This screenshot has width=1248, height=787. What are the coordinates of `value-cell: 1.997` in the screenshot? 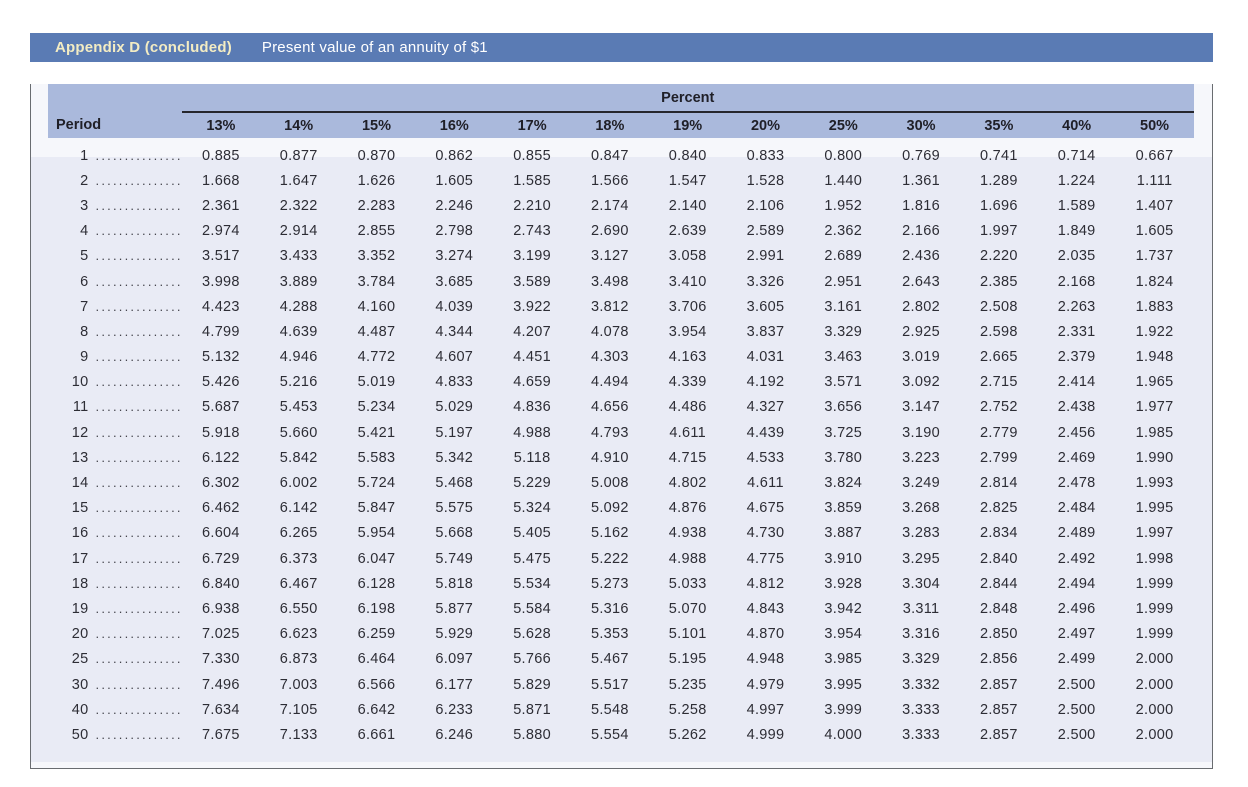 It's located at (1154, 533).